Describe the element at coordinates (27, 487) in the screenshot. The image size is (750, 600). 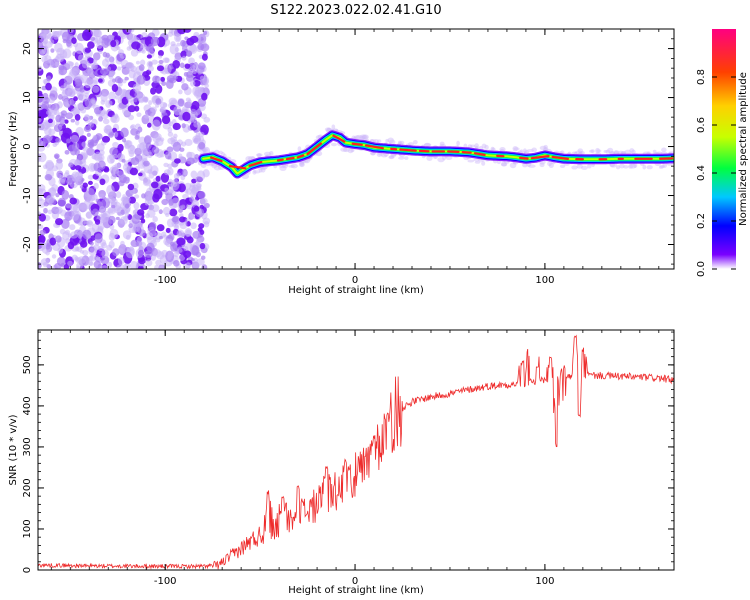
I see `snr-y-tick-label: 200` at that location.